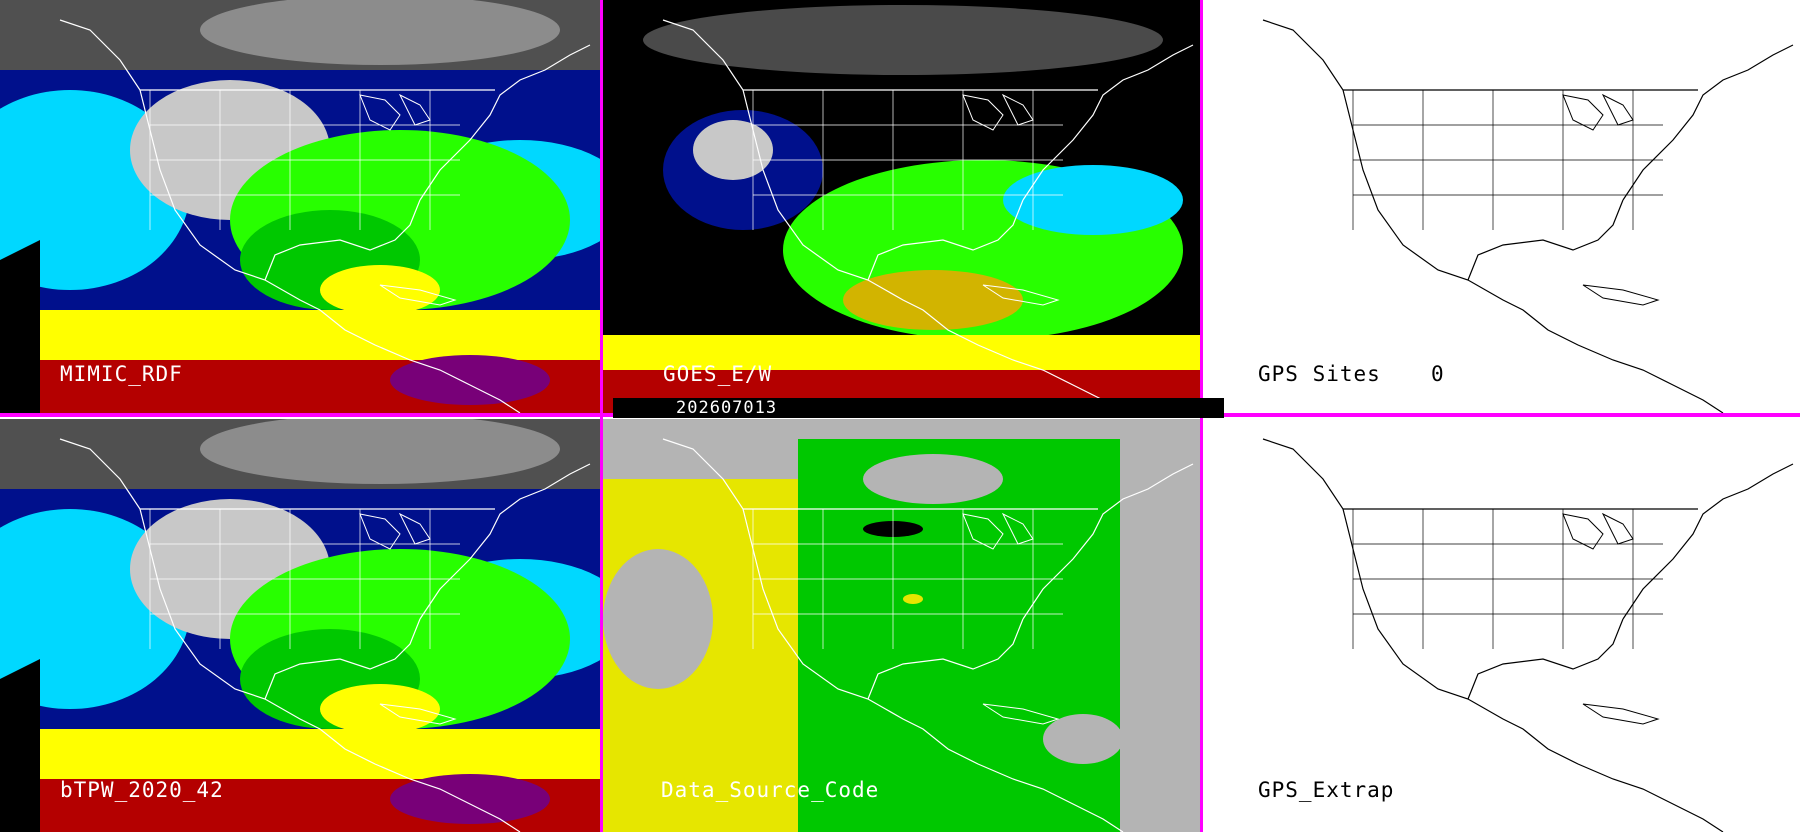  Describe the element at coordinates (1319, 374) in the screenshot. I see `panel-label: GPS Sites` at that location.